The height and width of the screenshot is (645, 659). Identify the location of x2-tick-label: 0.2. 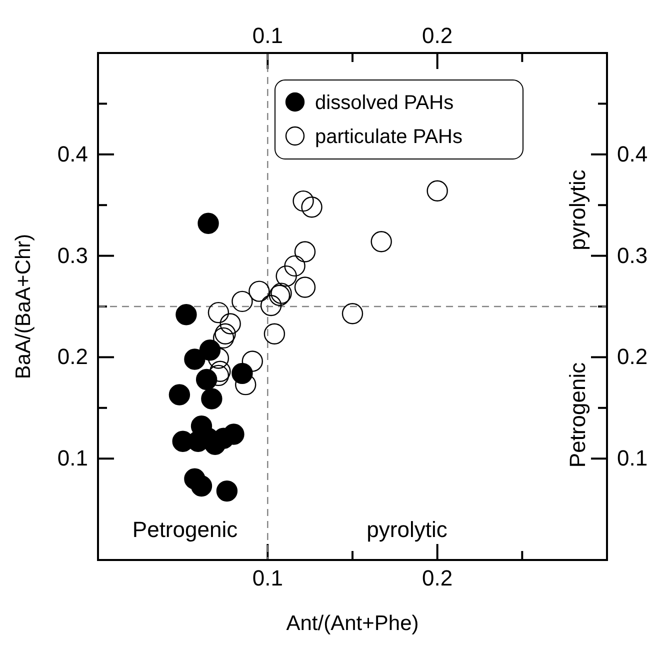
(437, 578).